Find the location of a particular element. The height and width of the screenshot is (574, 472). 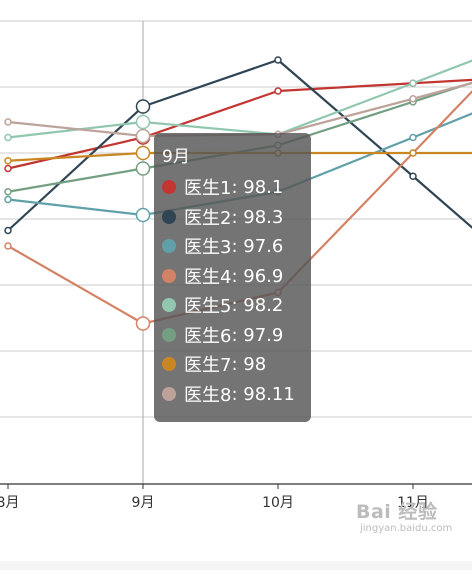

tooltip-row-2: 医生2: 98.3 is located at coordinates (222, 217).